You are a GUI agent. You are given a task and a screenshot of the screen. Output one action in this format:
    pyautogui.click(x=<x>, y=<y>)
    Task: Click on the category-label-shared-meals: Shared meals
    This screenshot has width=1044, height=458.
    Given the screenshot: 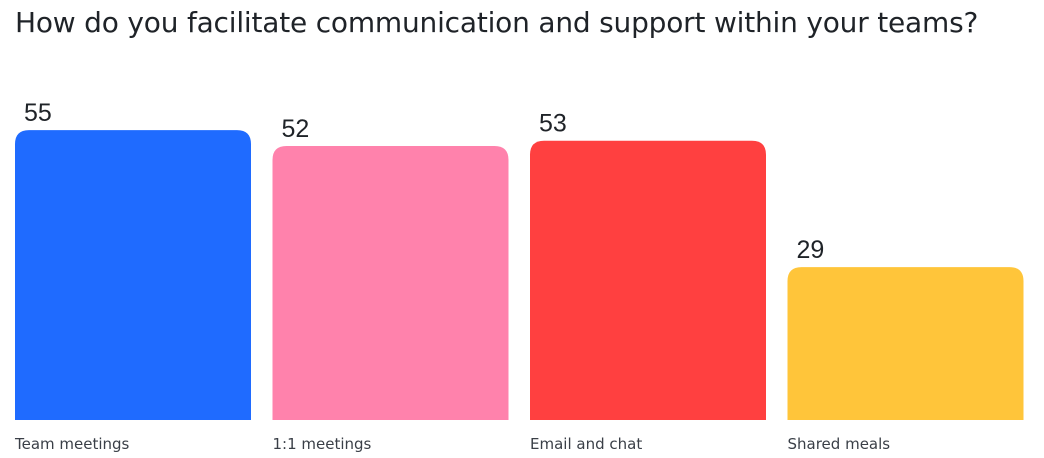 What is the action you would take?
    pyautogui.click(x=839, y=444)
    